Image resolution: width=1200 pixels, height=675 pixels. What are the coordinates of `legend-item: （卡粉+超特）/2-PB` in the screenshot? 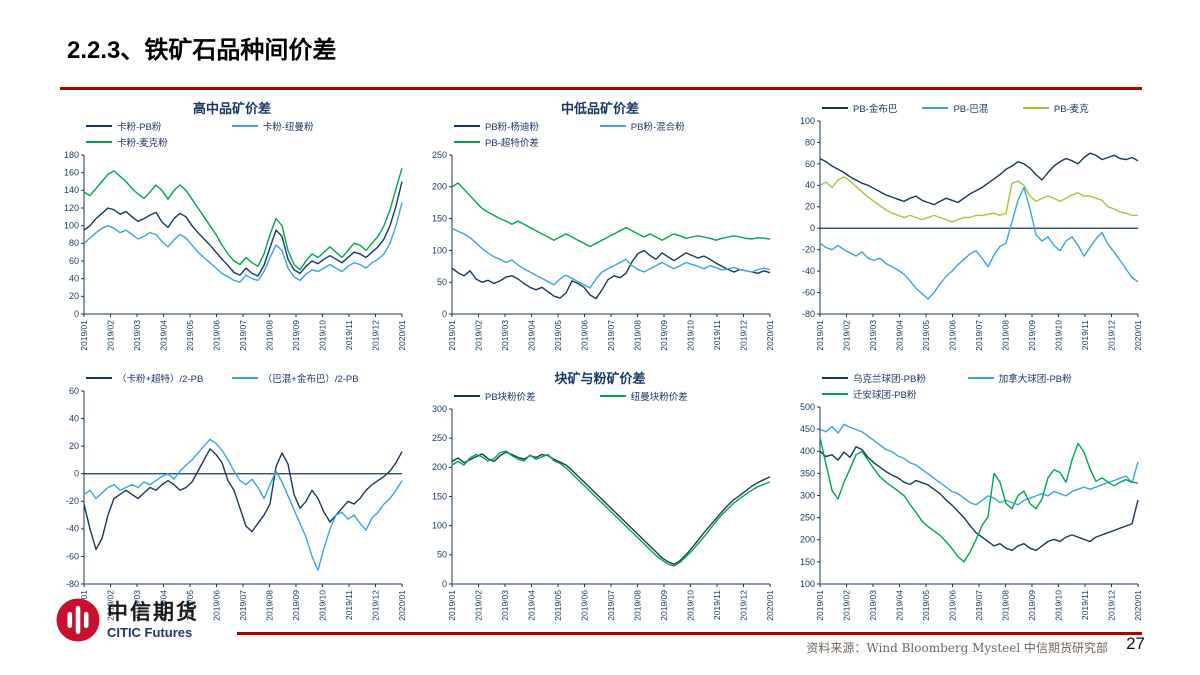 It's located at (159, 378).